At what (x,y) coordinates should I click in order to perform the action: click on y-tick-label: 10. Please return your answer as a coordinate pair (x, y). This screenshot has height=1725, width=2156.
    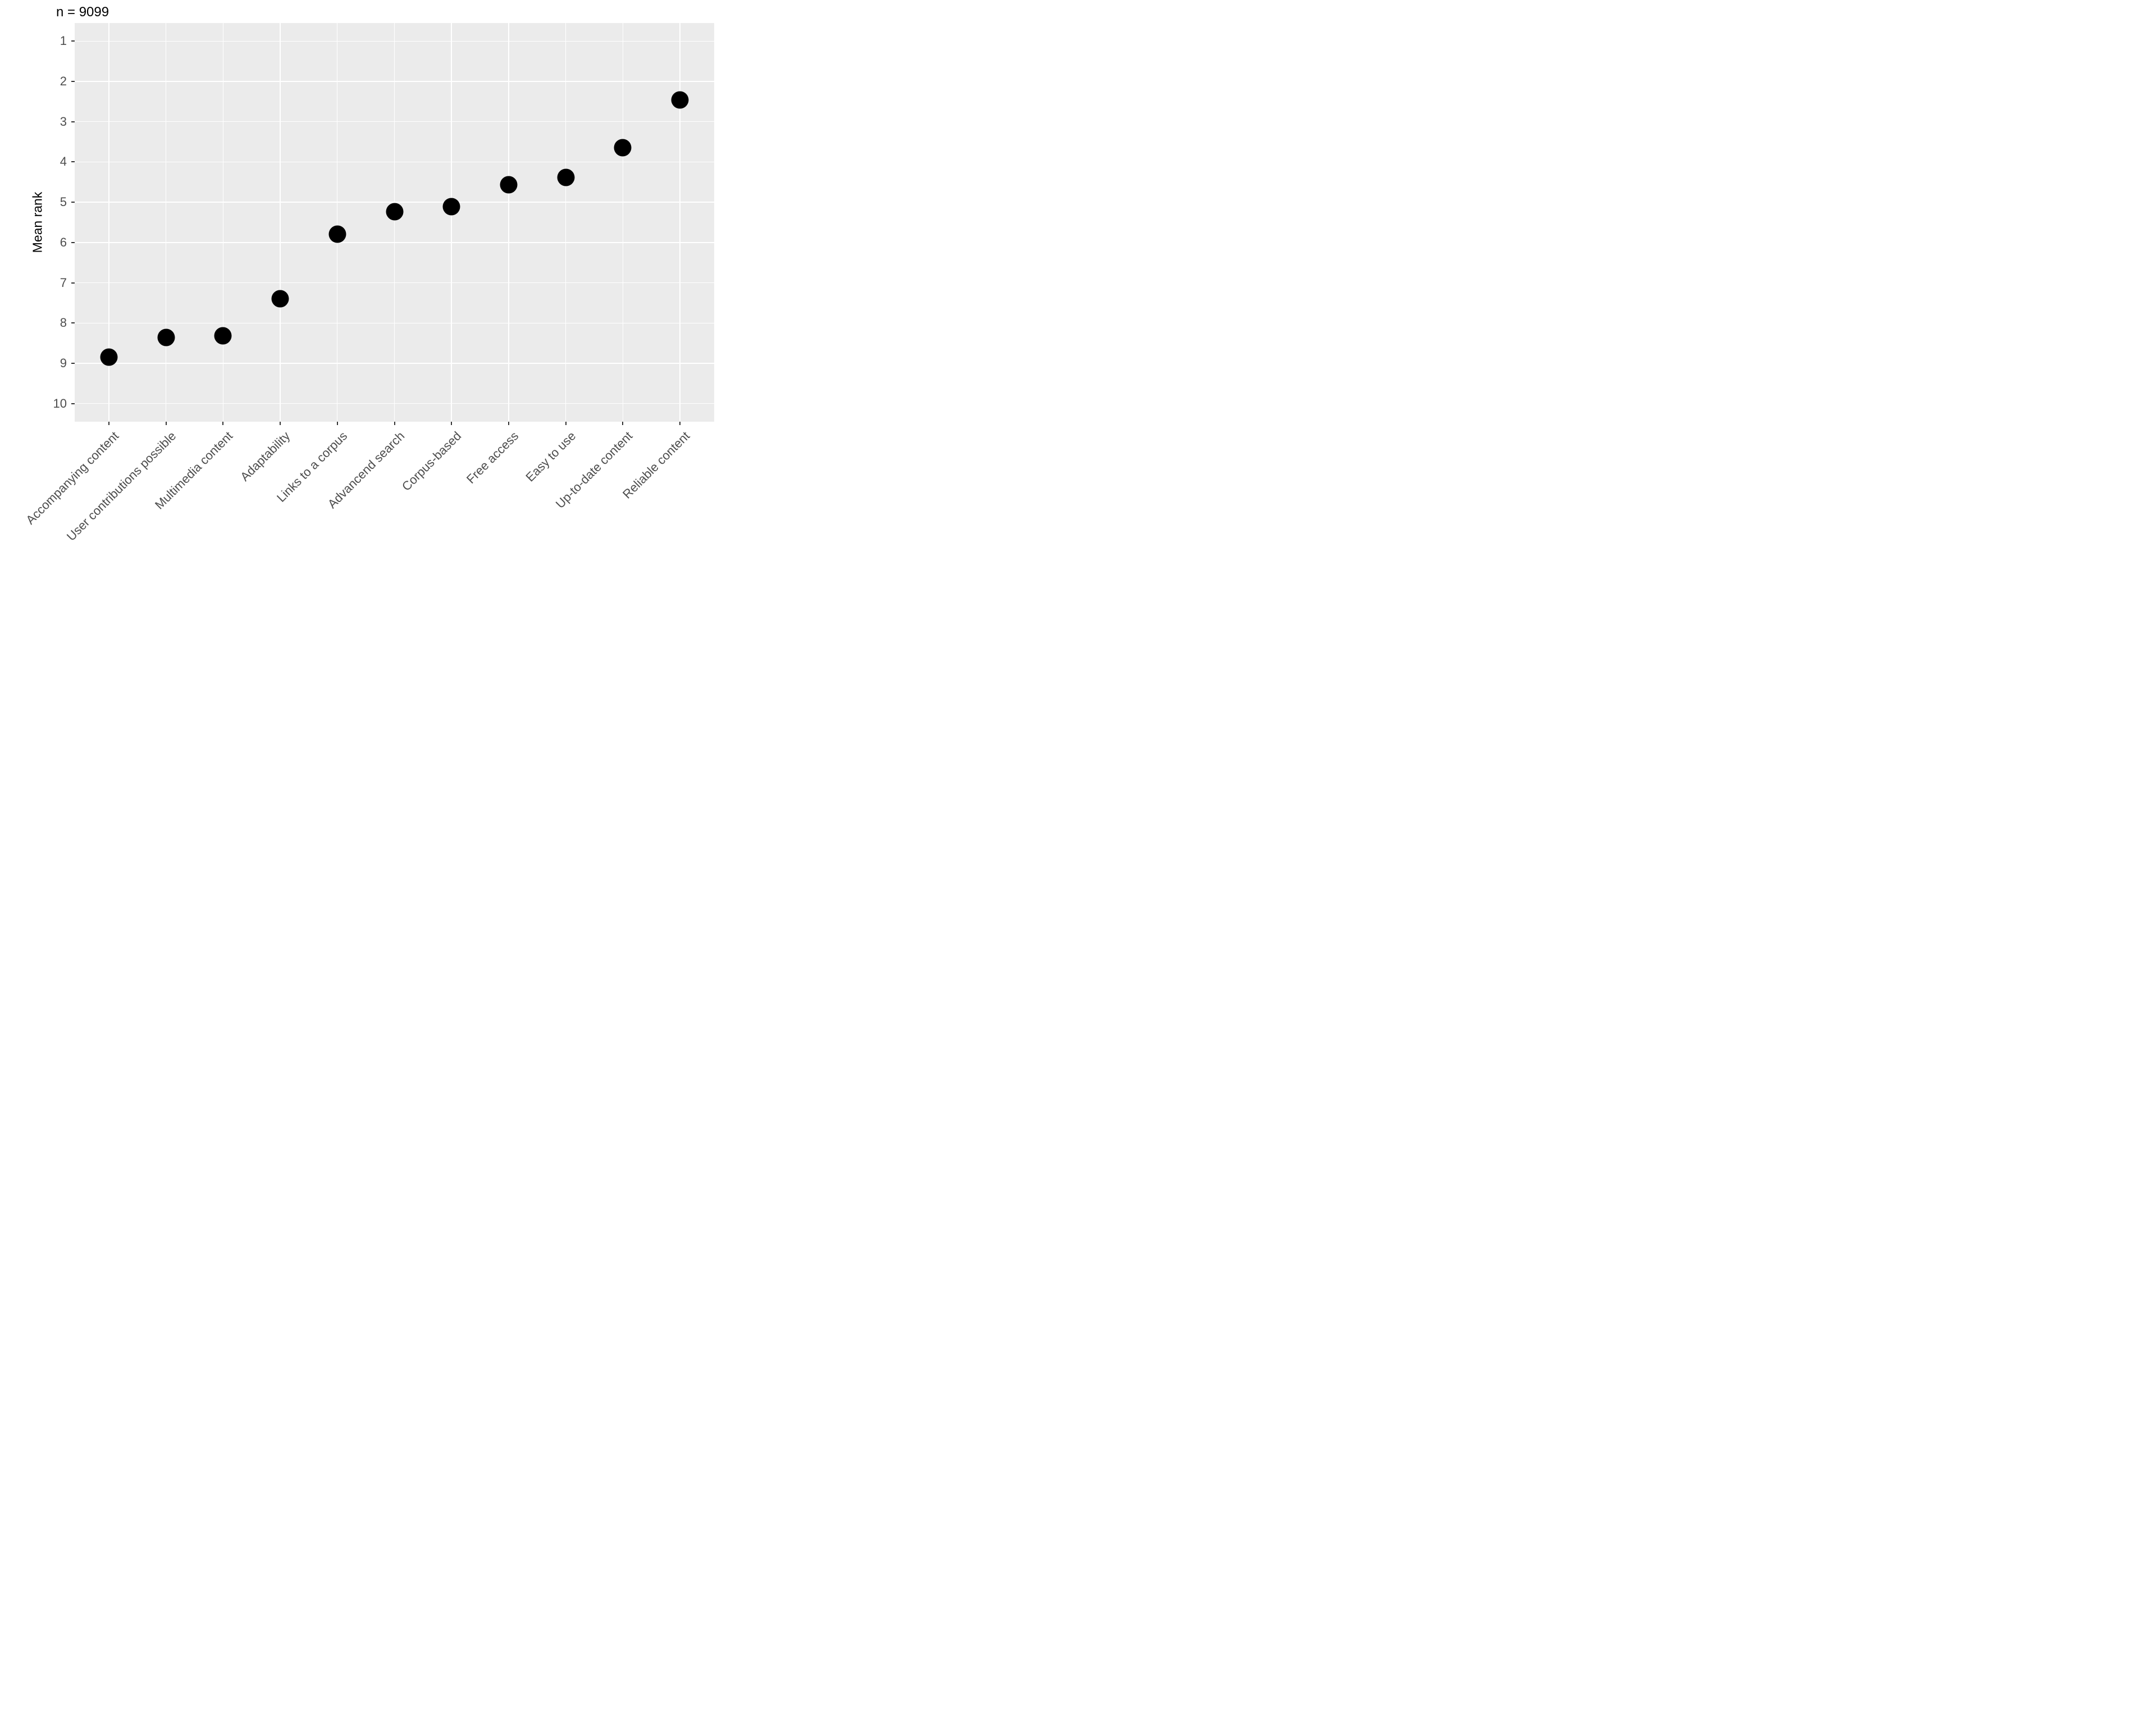
    Looking at the image, I should click on (60, 403).